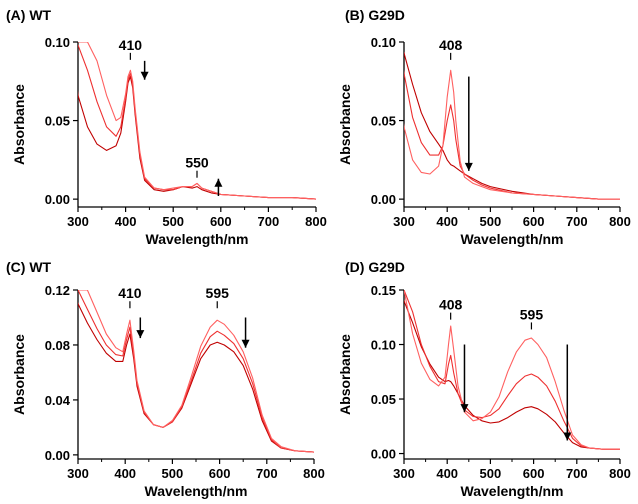 The image size is (638, 504). Describe the element at coordinates (29, 15) in the screenshot. I see `panel-label: (A) WT` at that location.